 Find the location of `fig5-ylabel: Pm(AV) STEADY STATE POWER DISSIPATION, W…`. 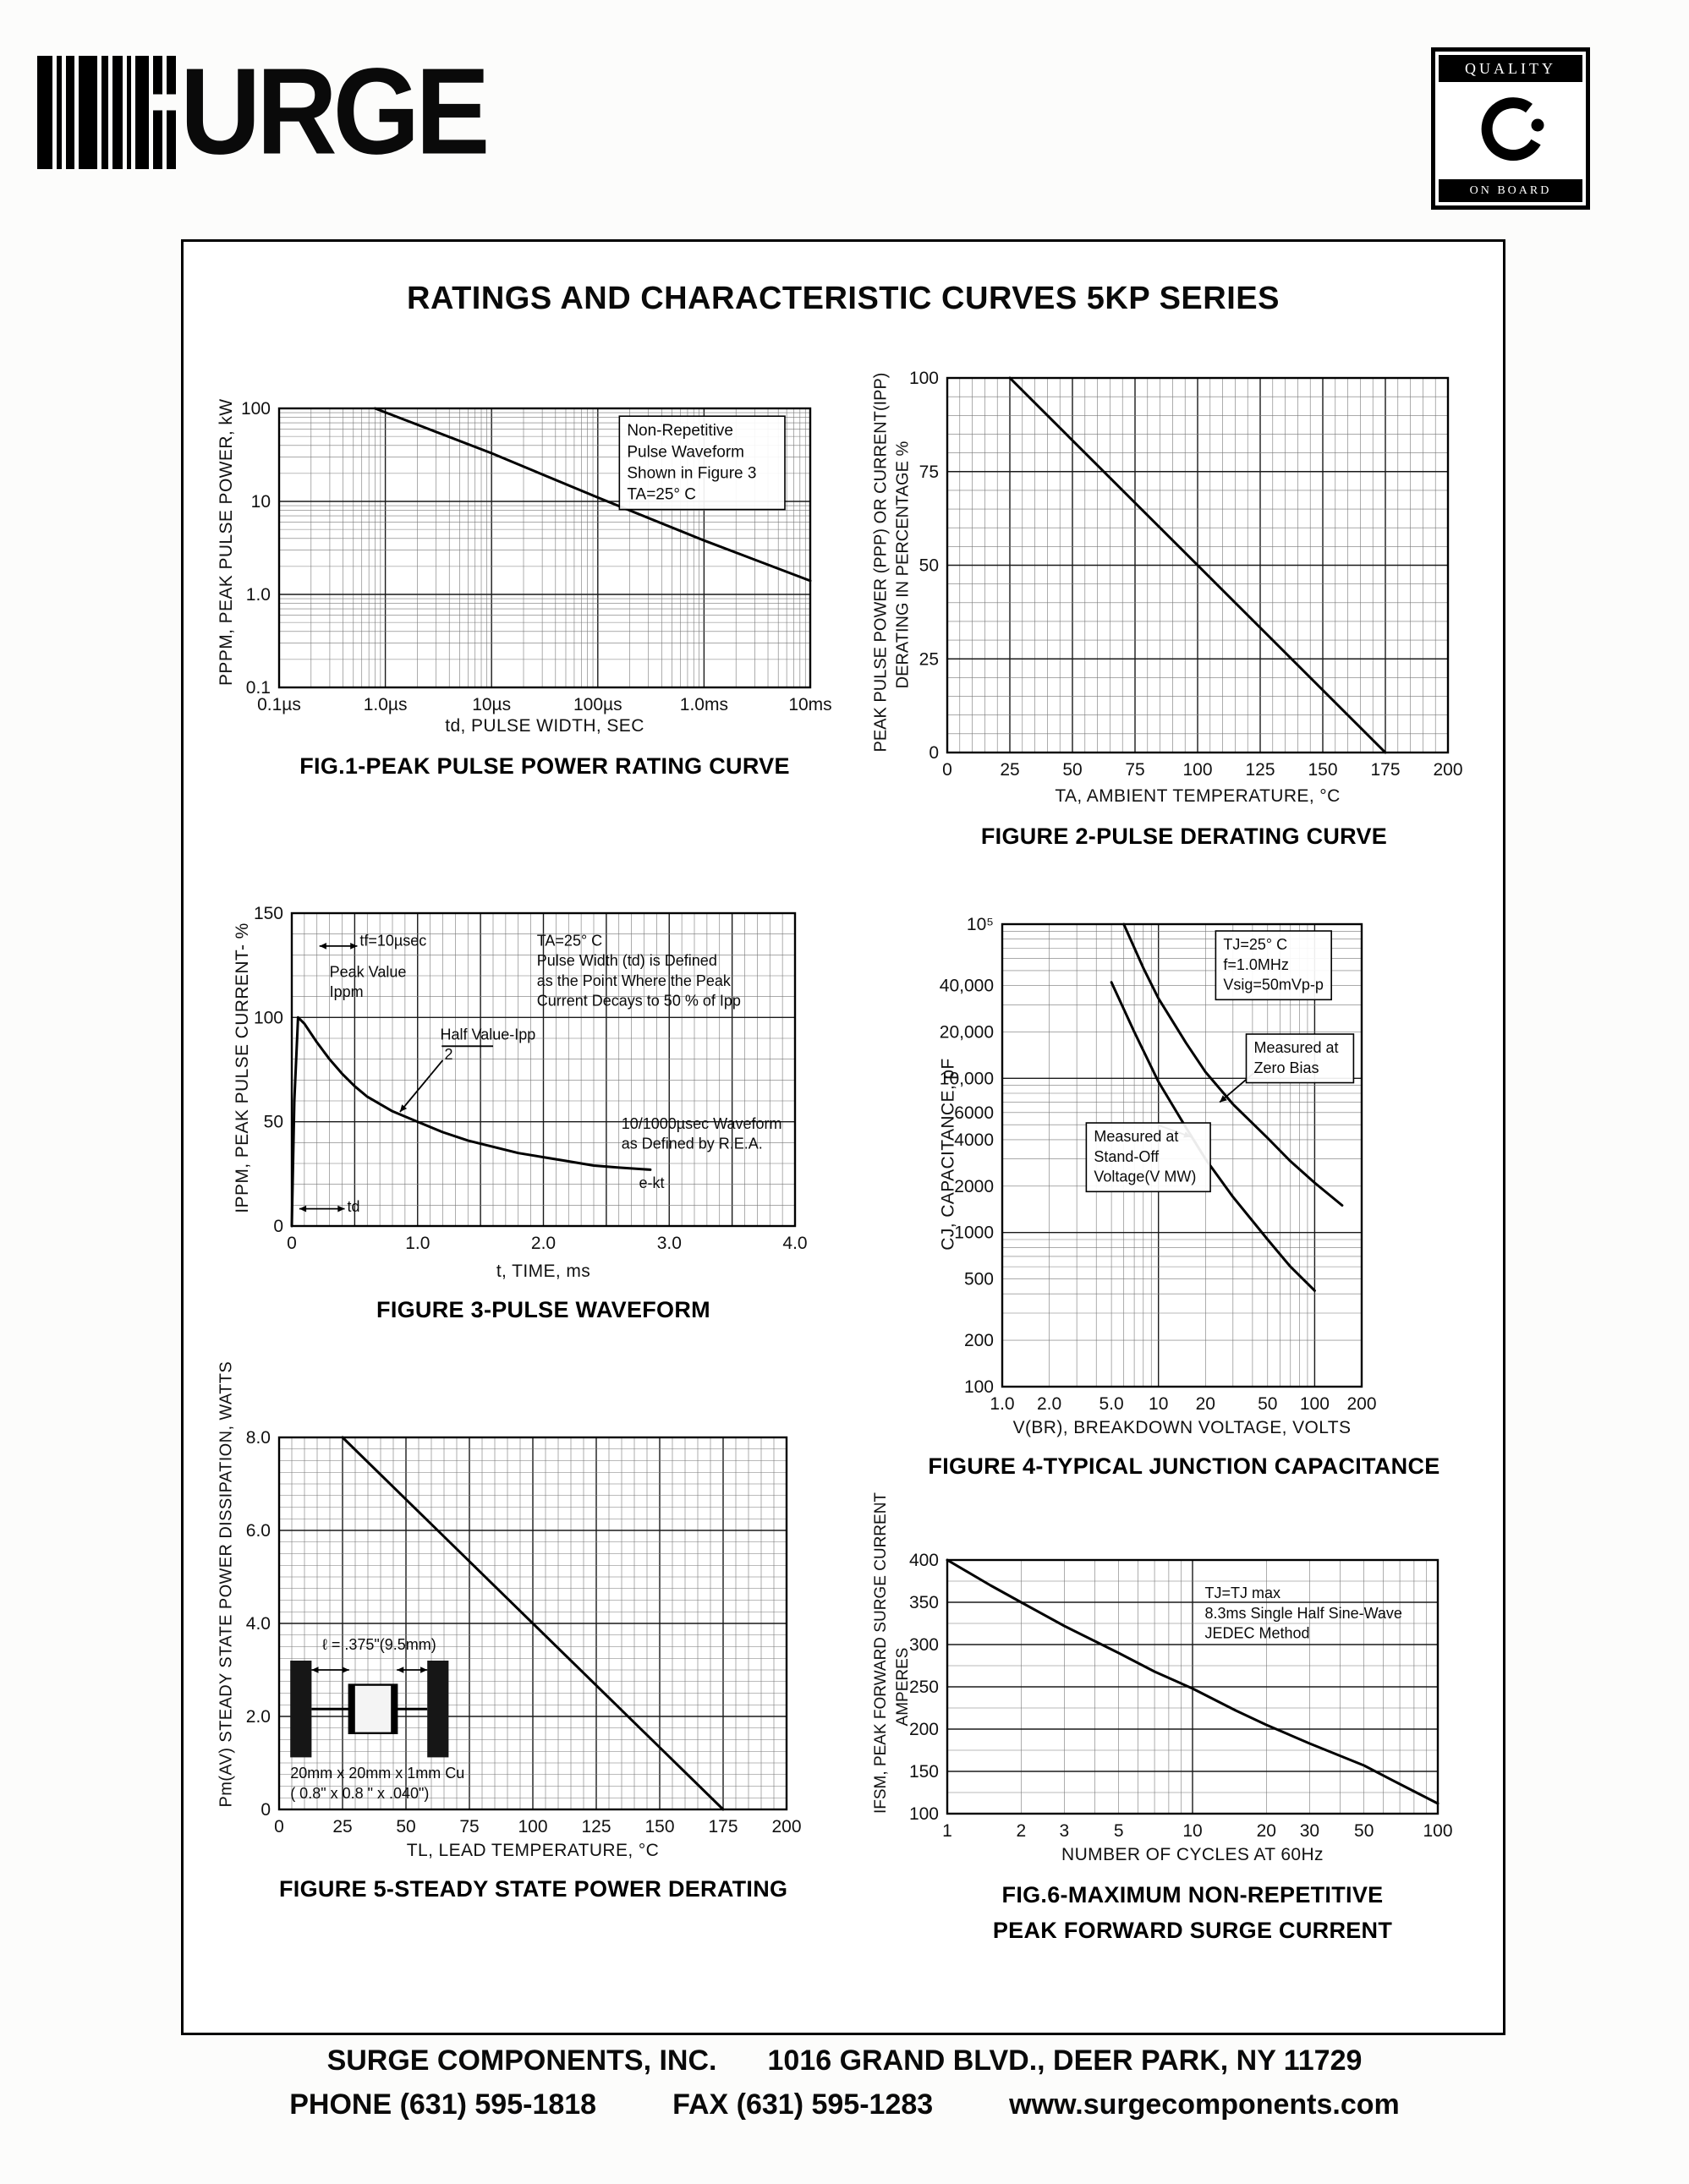

fig5-ylabel: Pm(AV) STEADY STATE POWER DISSIPATION, W… is located at coordinates (227, 1584).